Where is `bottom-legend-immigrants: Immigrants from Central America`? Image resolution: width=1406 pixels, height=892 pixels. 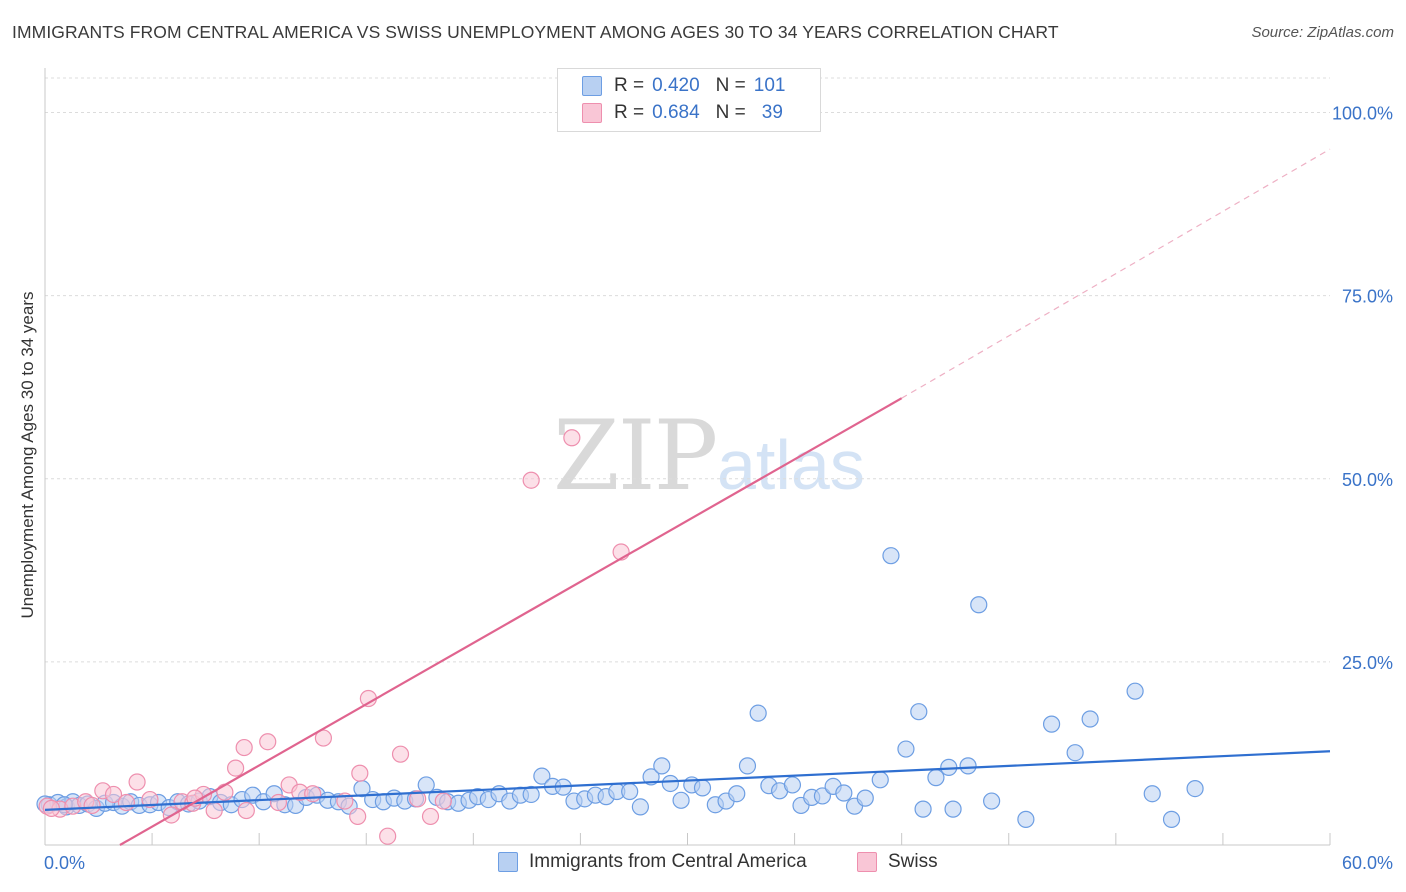
bottom-legend-immigrants: Immigrants from Central America is located at coordinates (652, 862).